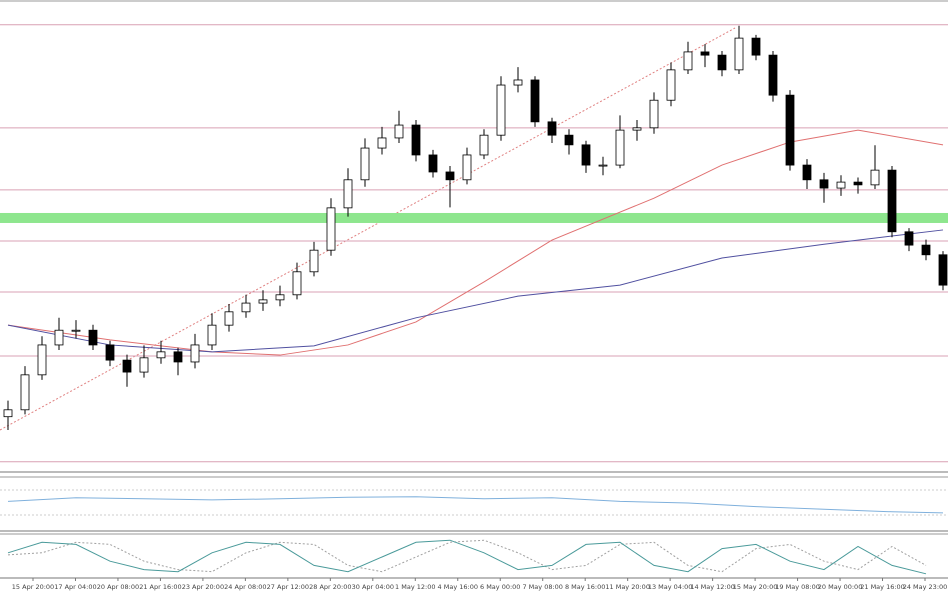  Describe the element at coordinates (500, 587) in the screenshot. I see `time-label: 6 May 00:00` at that location.